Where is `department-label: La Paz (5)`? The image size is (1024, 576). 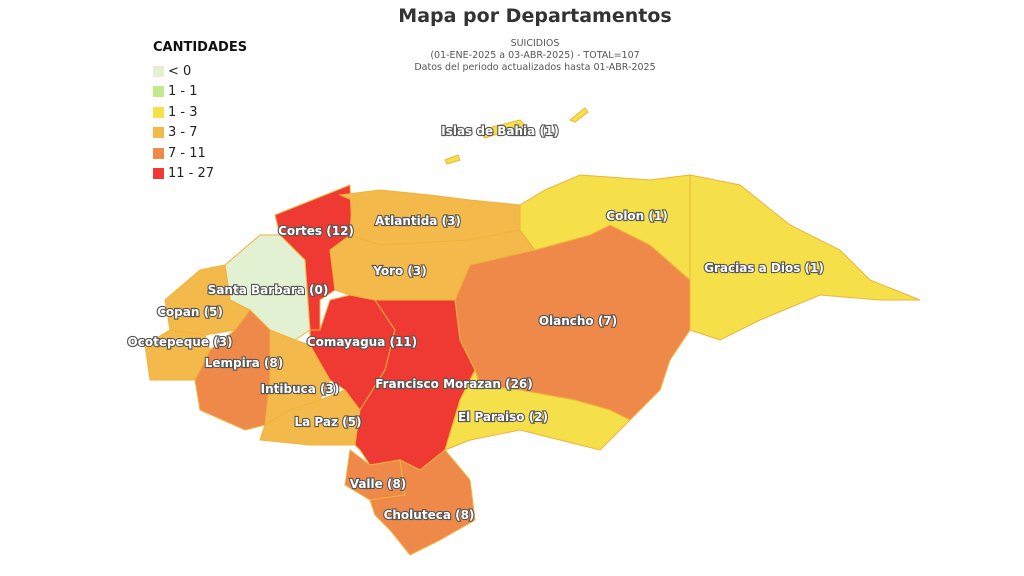
department-label: La Paz (5) is located at coordinates (328, 422).